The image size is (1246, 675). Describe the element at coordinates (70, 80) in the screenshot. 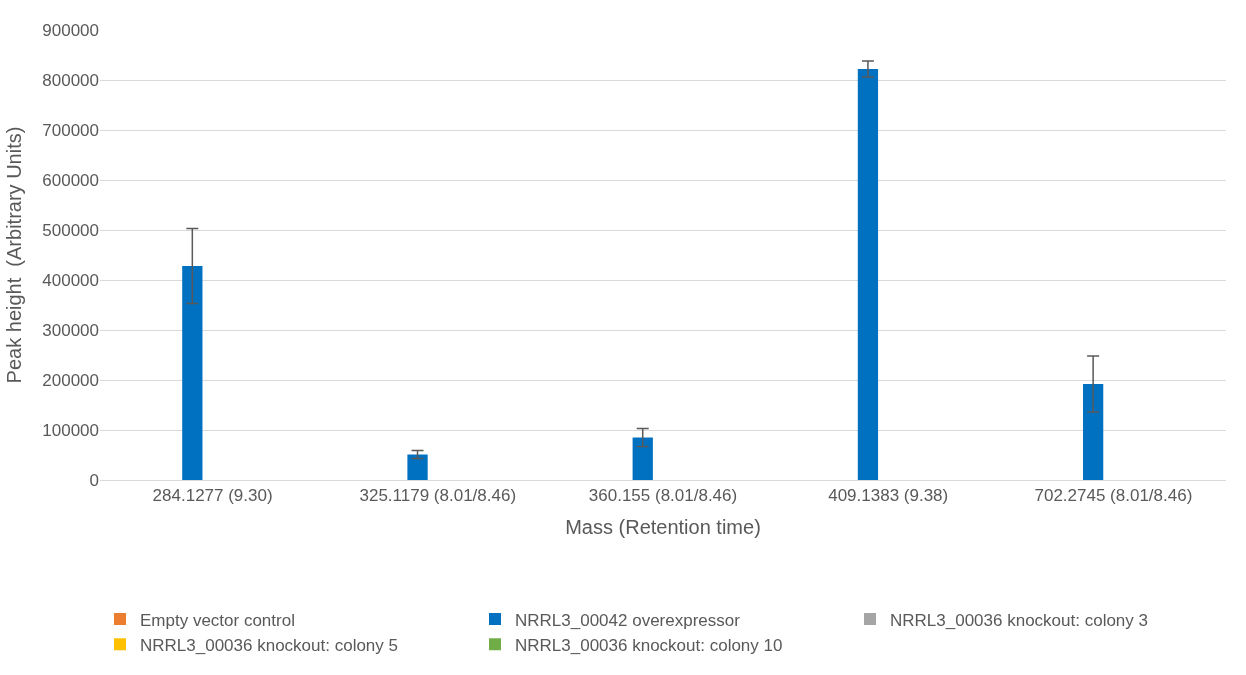

I see `y-tick-label: 800000` at that location.